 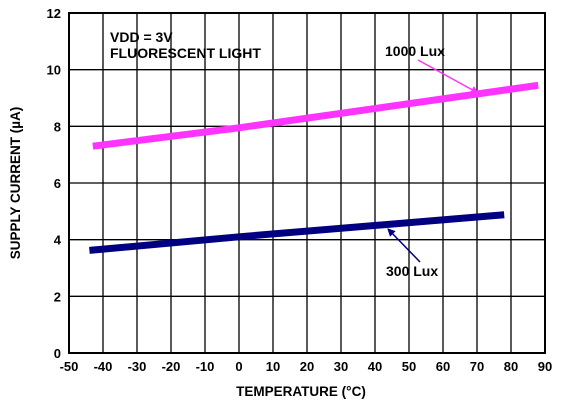 I want to click on annotation-vdd: VDD = 3V, so click(x=141, y=37).